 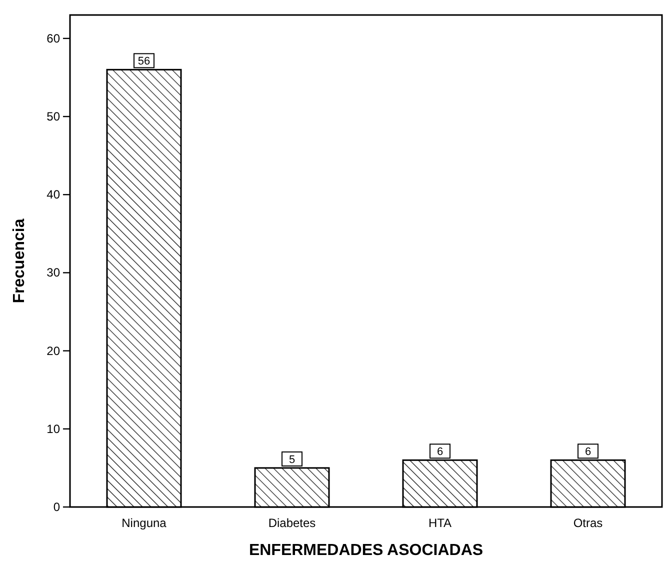 What do you see at coordinates (588, 523) in the screenshot?
I see `x-tick-label: Otras` at bounding box center [588, 523].